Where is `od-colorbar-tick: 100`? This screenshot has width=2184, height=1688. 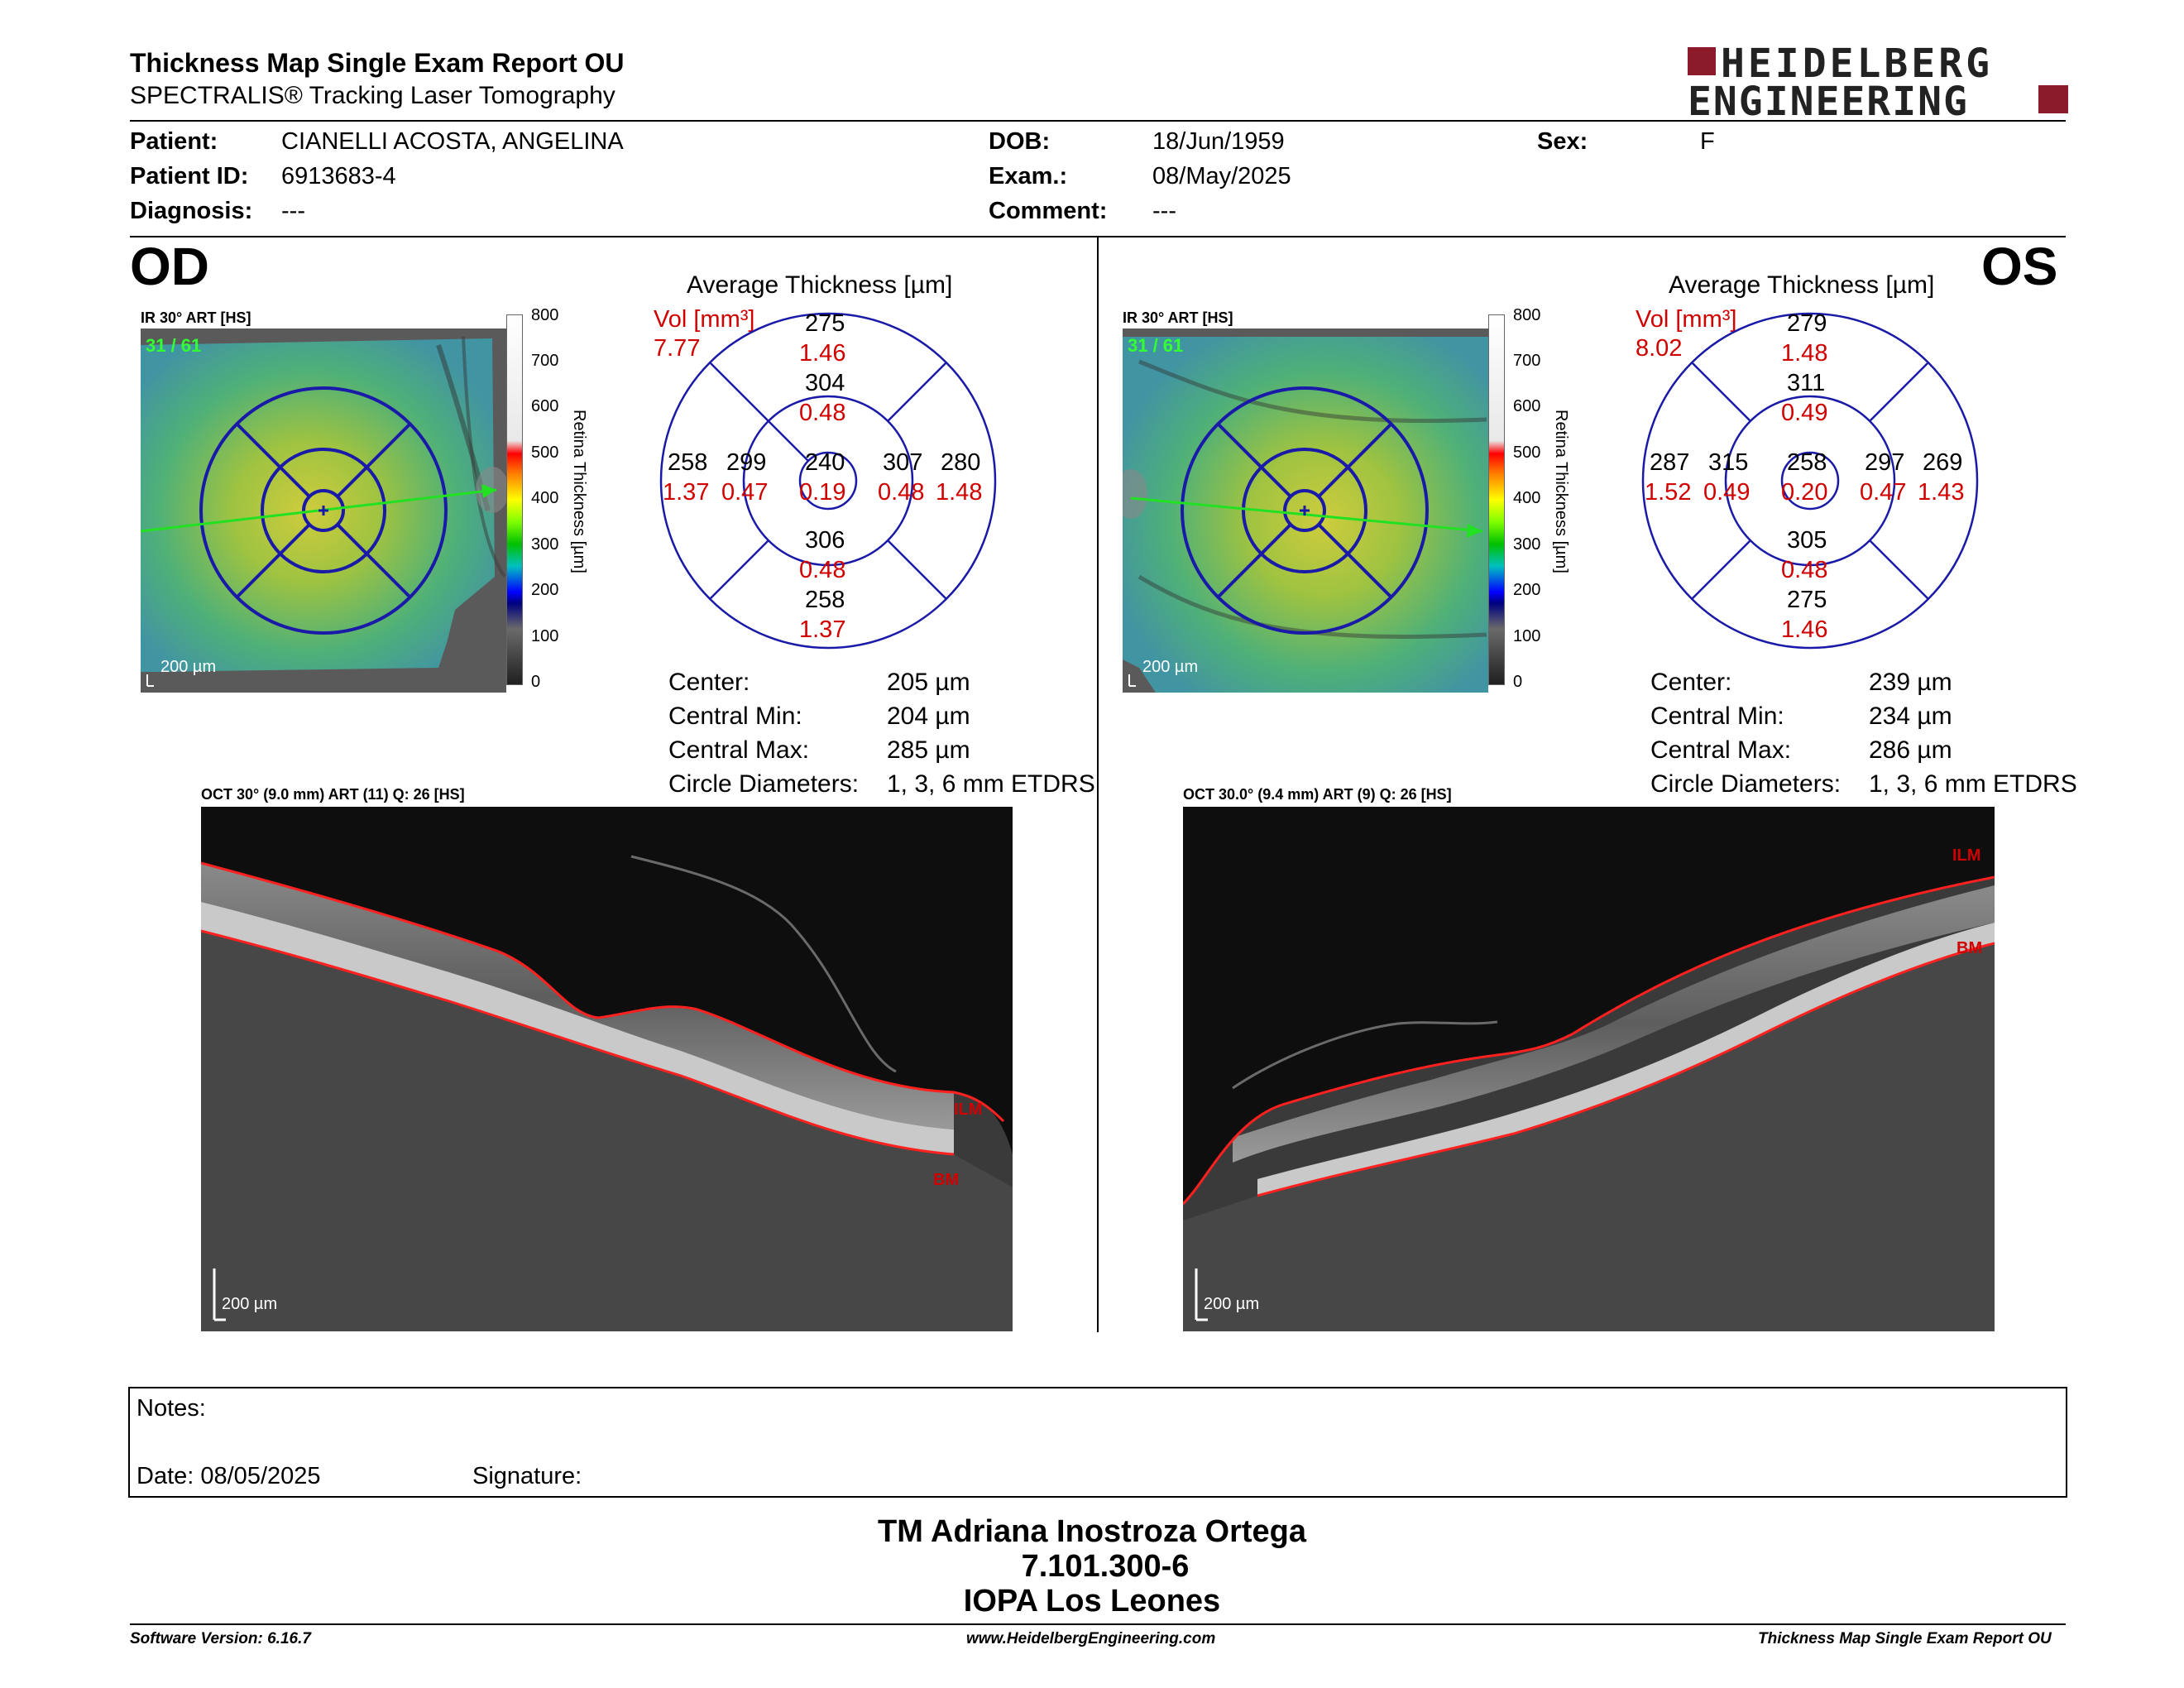 od-colorbar-tick: 100 is located at coordinates (545, 636).